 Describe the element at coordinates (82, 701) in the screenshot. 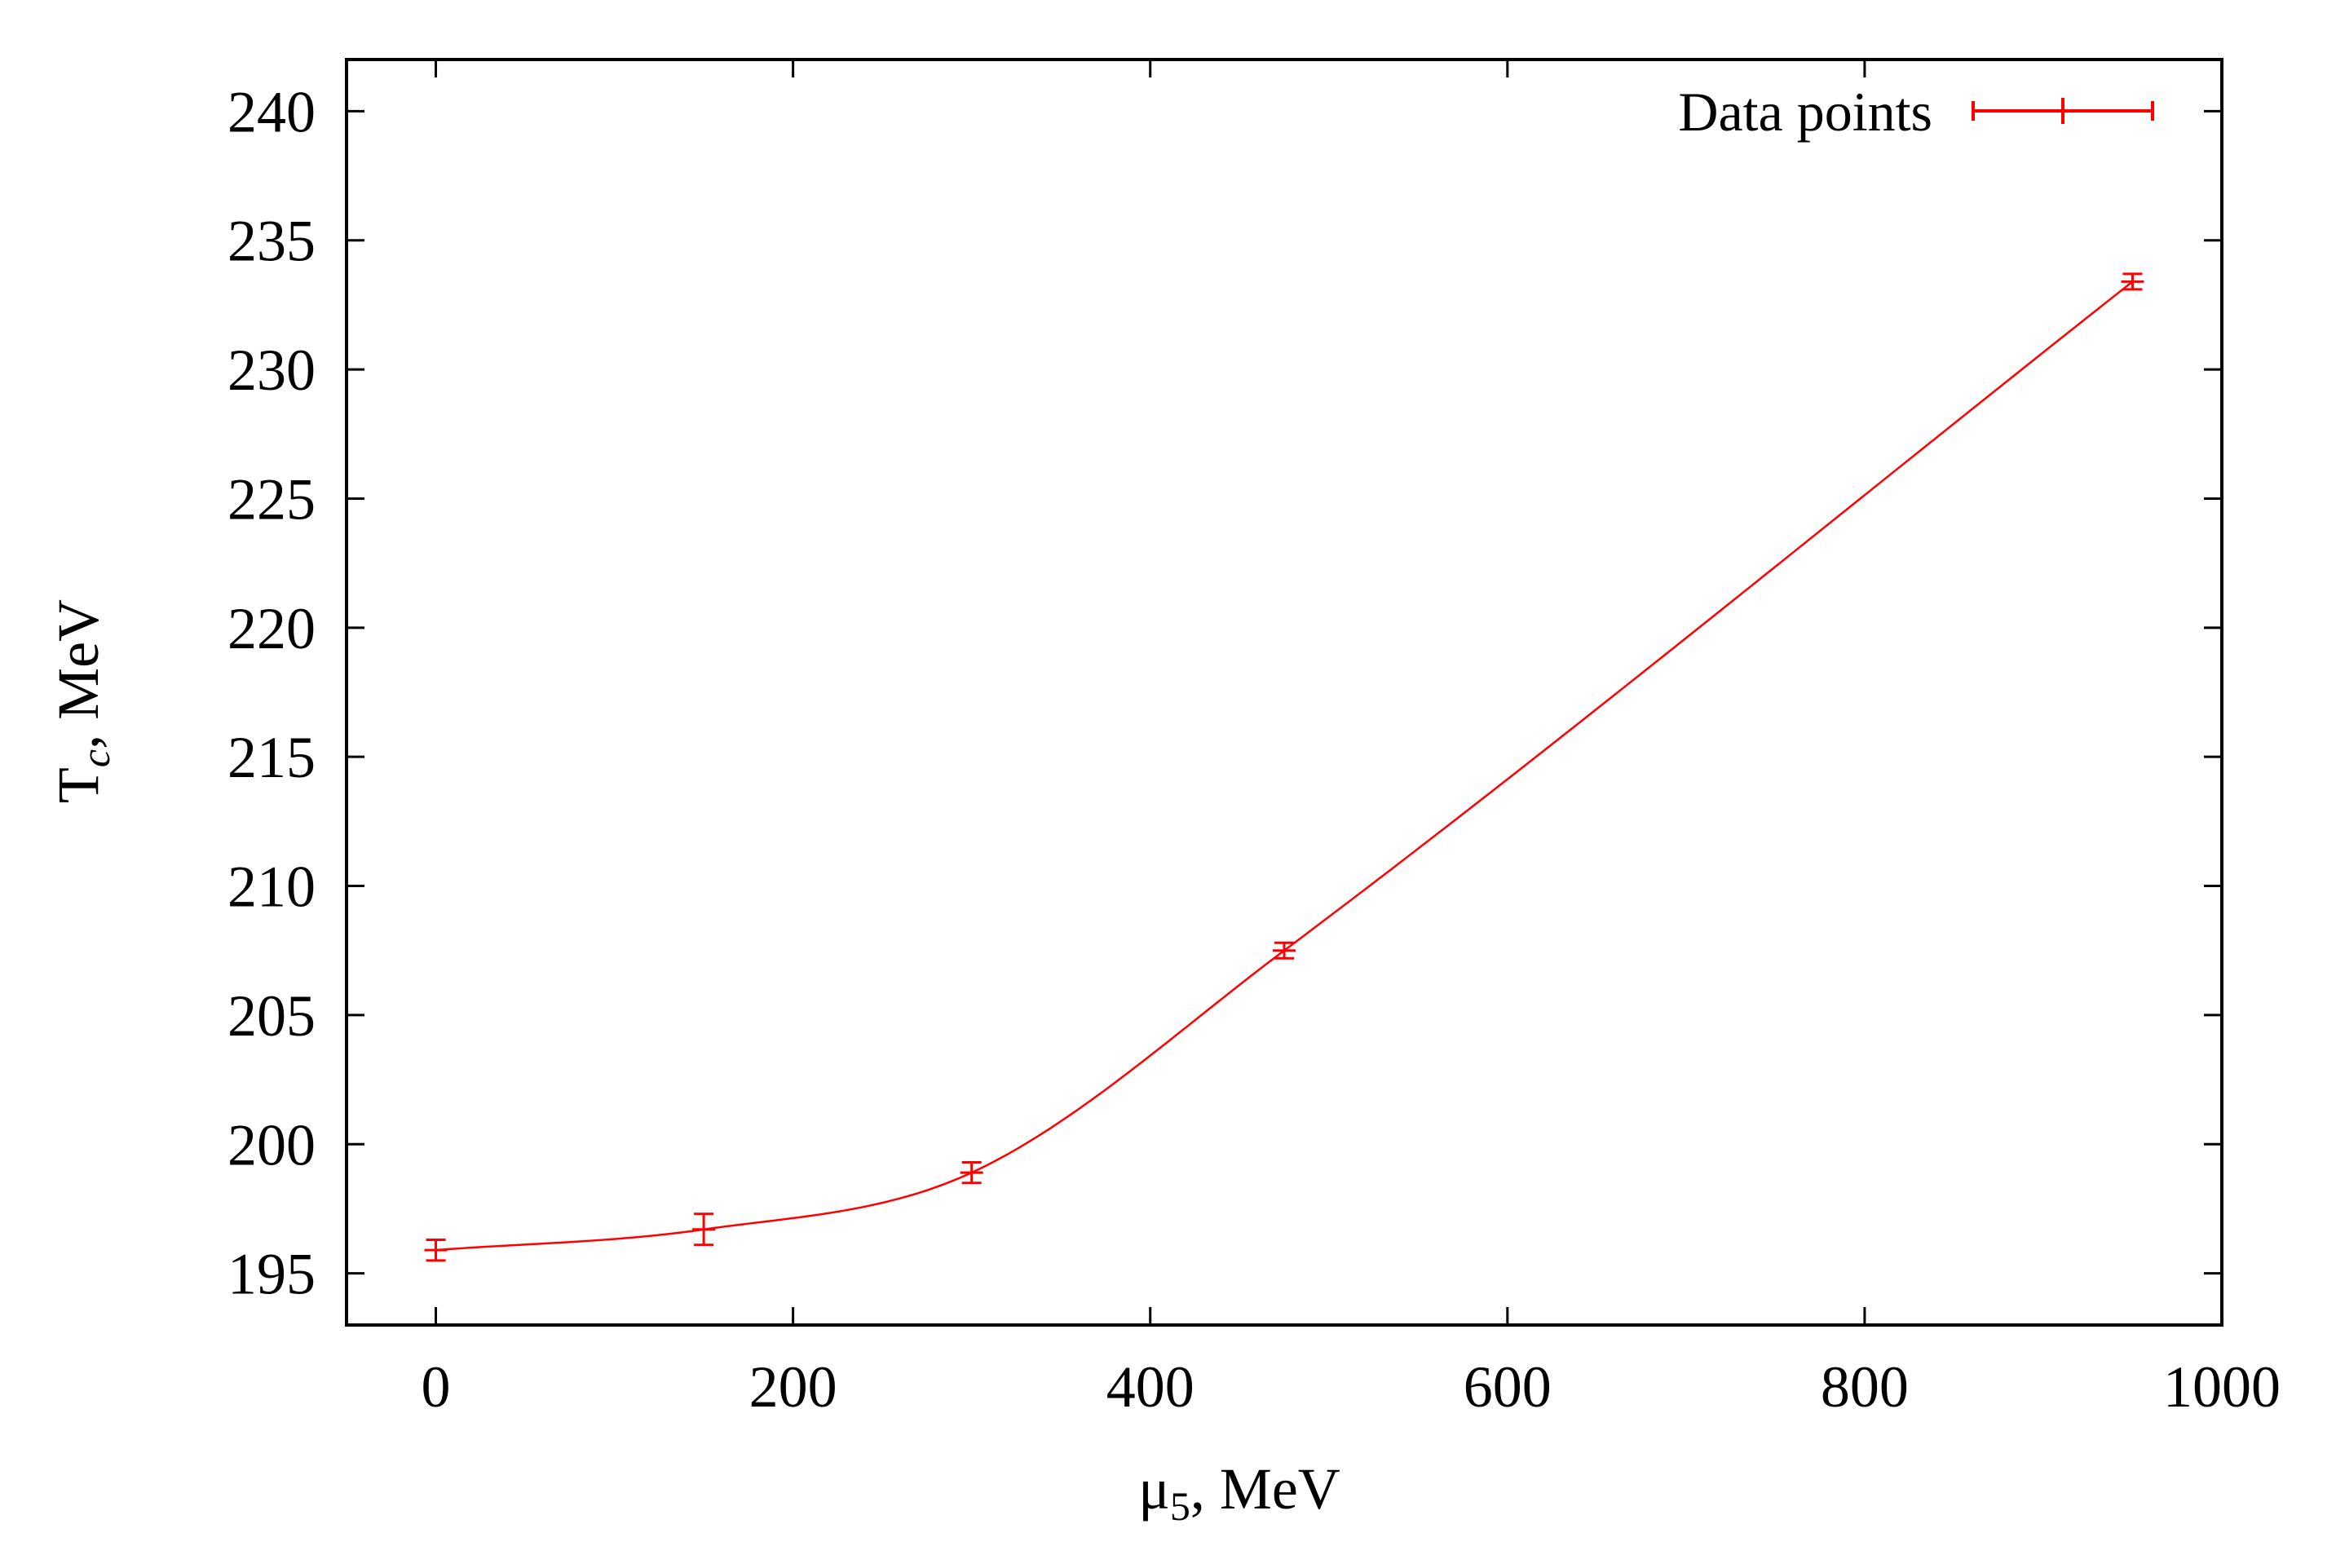

I see `y-axis-label: Tc, MeV` at that location.